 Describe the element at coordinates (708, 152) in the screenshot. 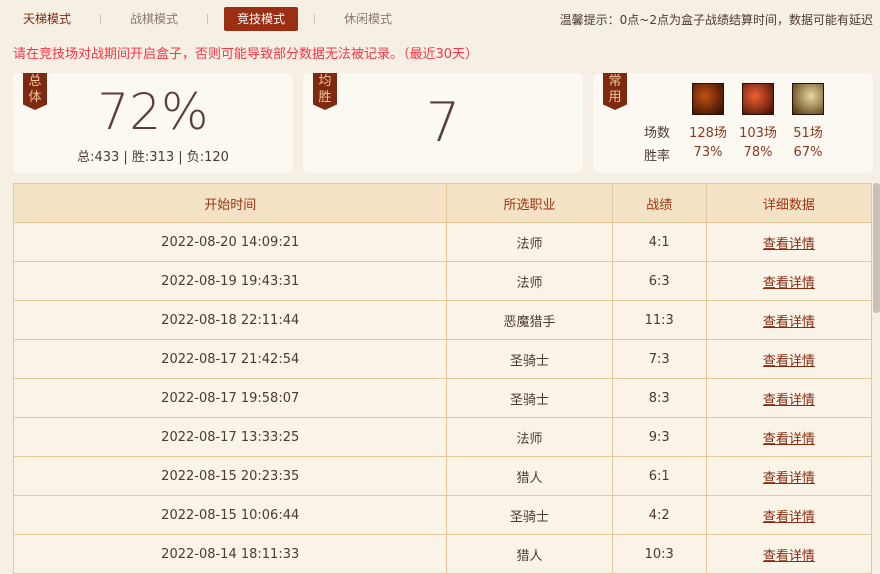

I see `hero-rate: 73%` at that location.